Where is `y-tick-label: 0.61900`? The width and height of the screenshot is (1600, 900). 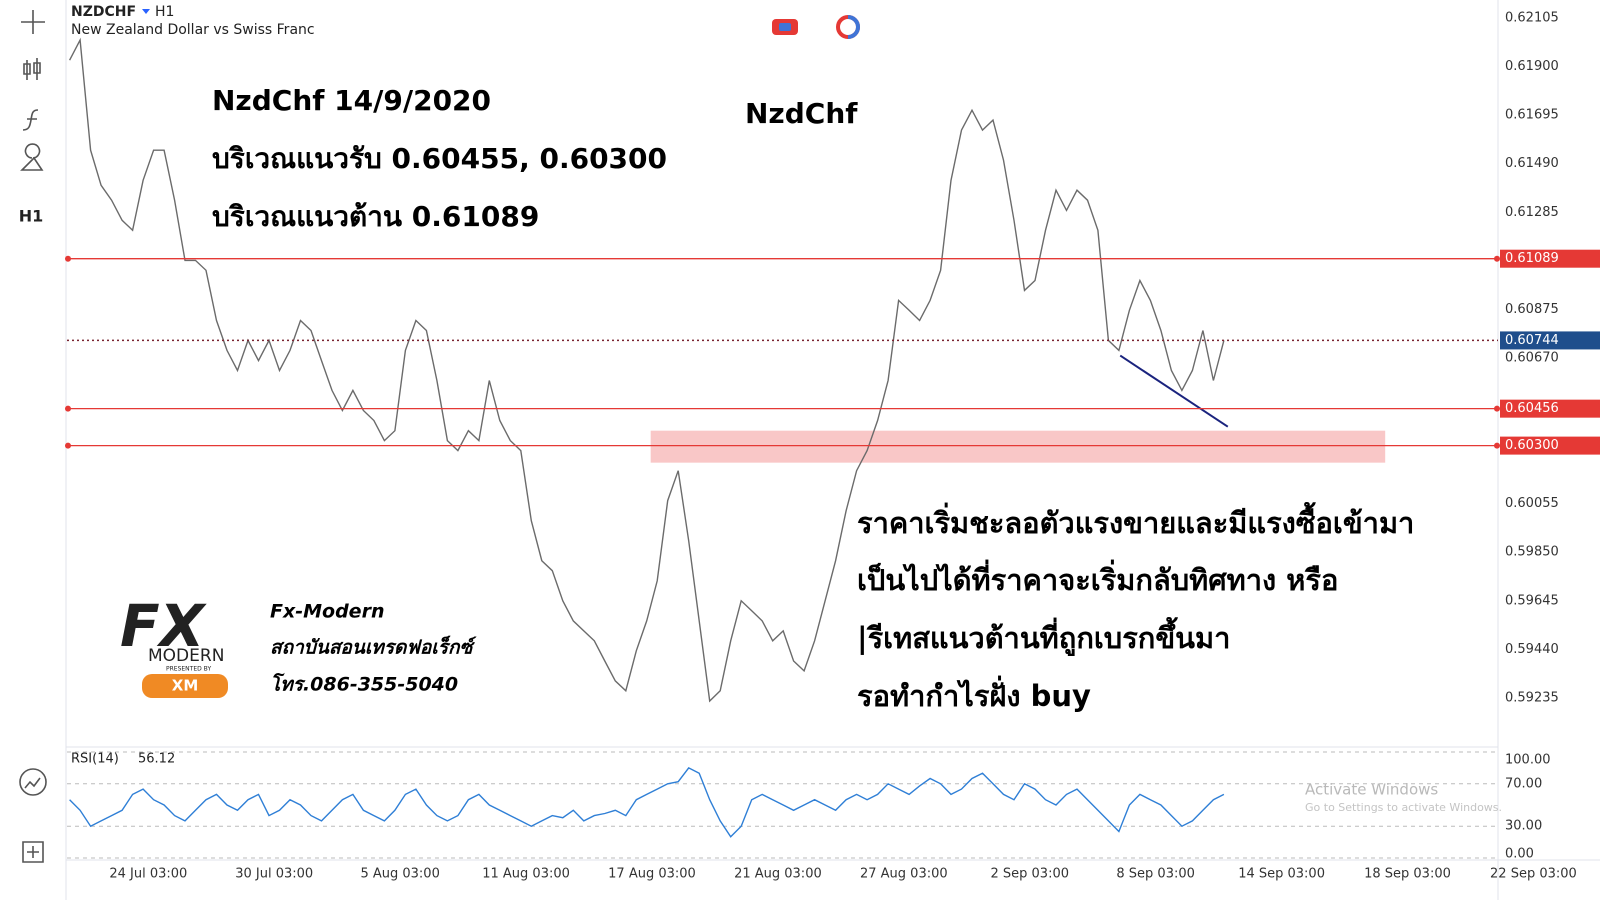 y-tick-label: 0.61900 is located at coordinates (1532, 66).